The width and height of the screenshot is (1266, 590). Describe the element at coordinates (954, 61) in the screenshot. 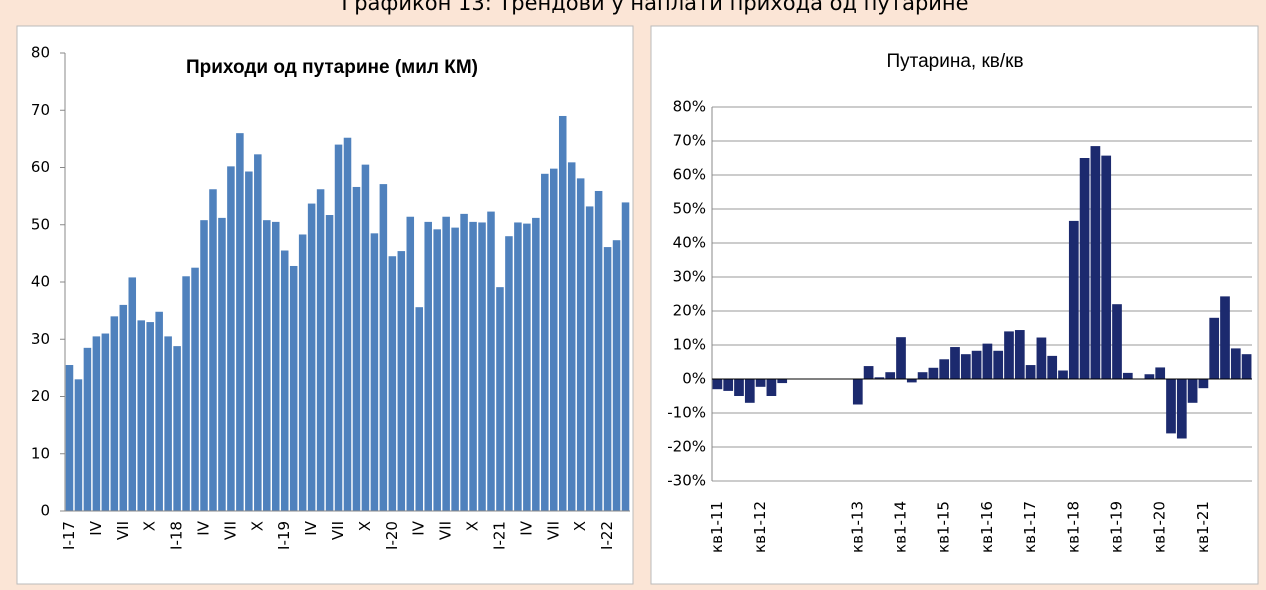

I see `chart-title: Путарина, кв/кв` at that location.